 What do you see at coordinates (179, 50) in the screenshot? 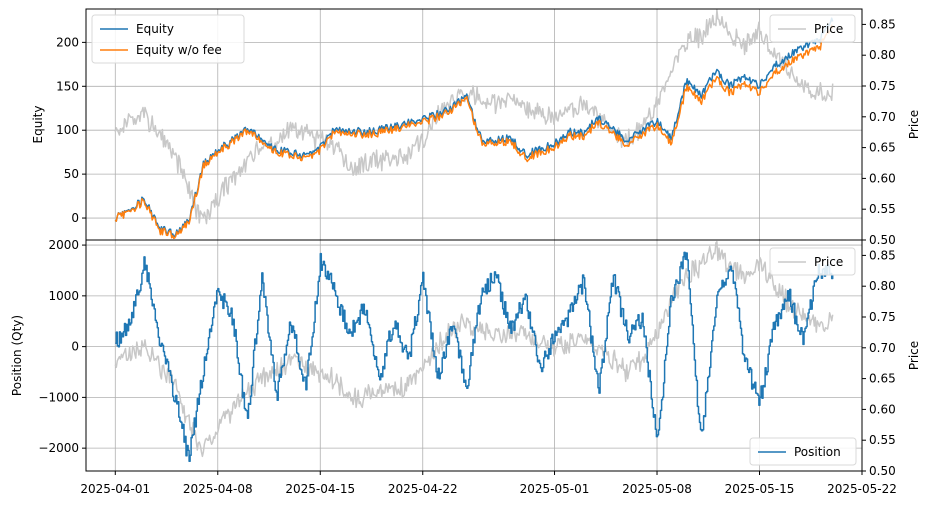
I see `legend-equity-label: Equity w/o fee` at bounding box center [179, 50].